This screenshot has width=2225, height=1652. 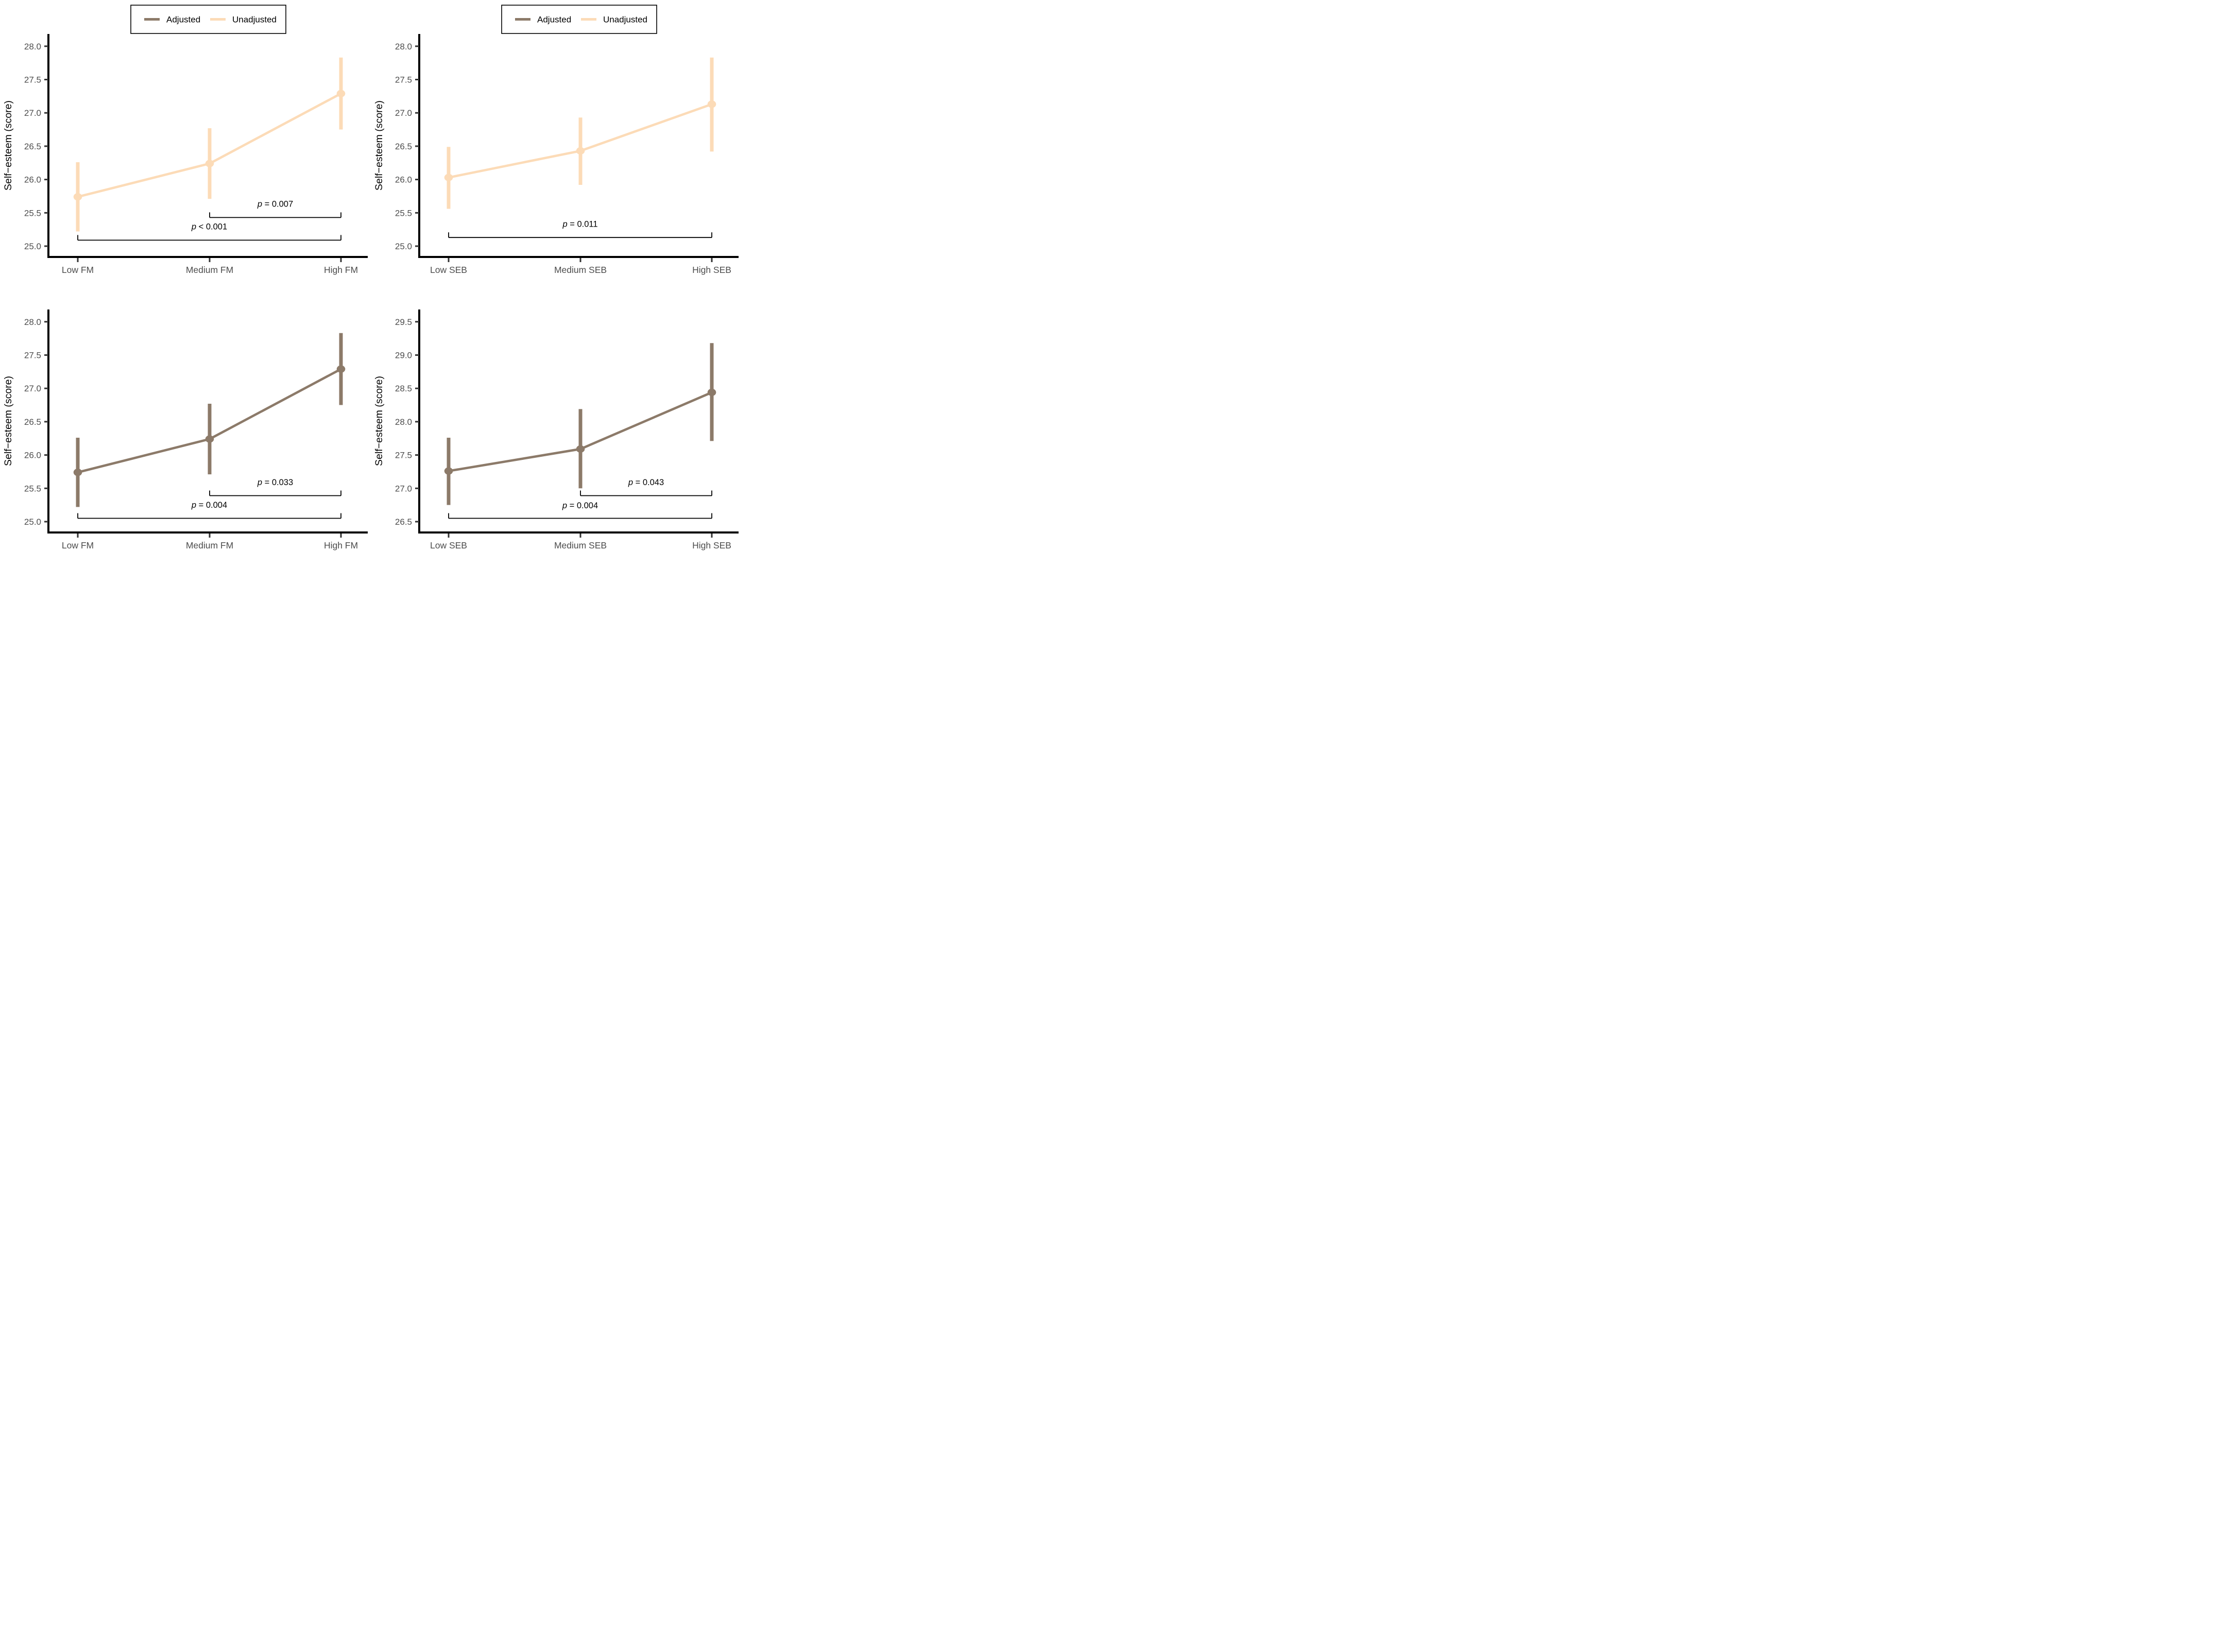 I want to click on y-axis-ticks: 26.5 27.0 27.5 28.0 28.5 29.0 29.5, so click(x=407, y=422).